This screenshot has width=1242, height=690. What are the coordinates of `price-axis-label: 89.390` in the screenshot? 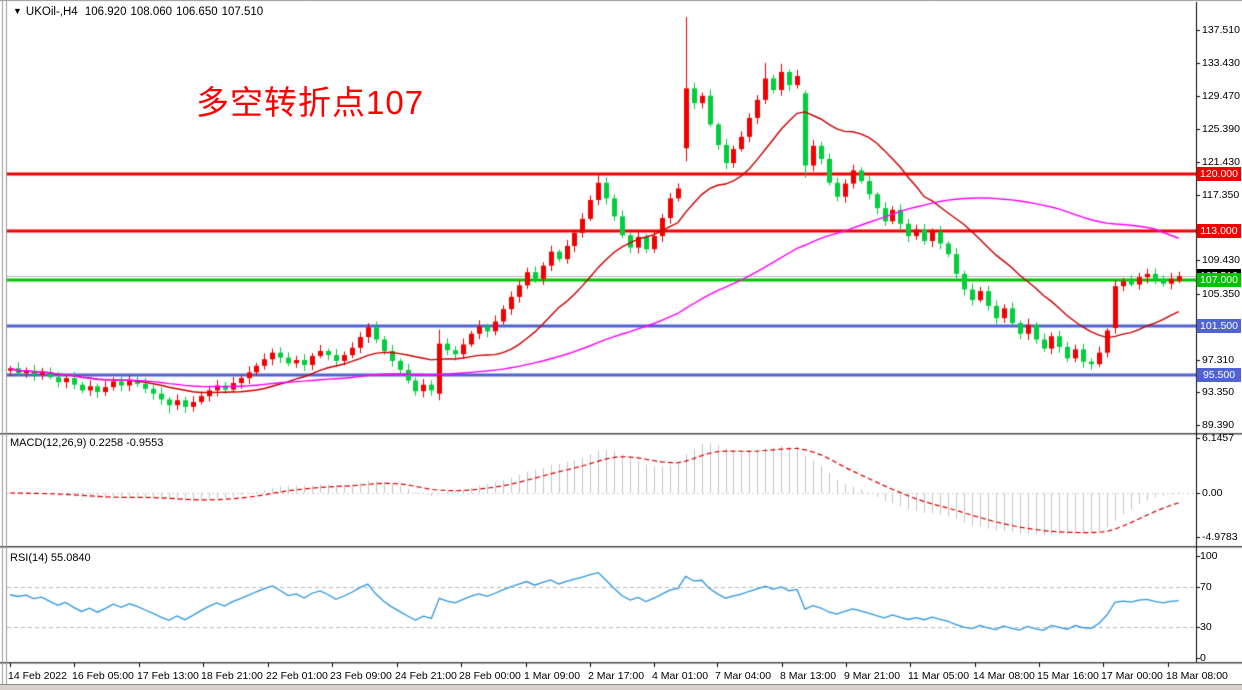 It's located at (1218, 424).